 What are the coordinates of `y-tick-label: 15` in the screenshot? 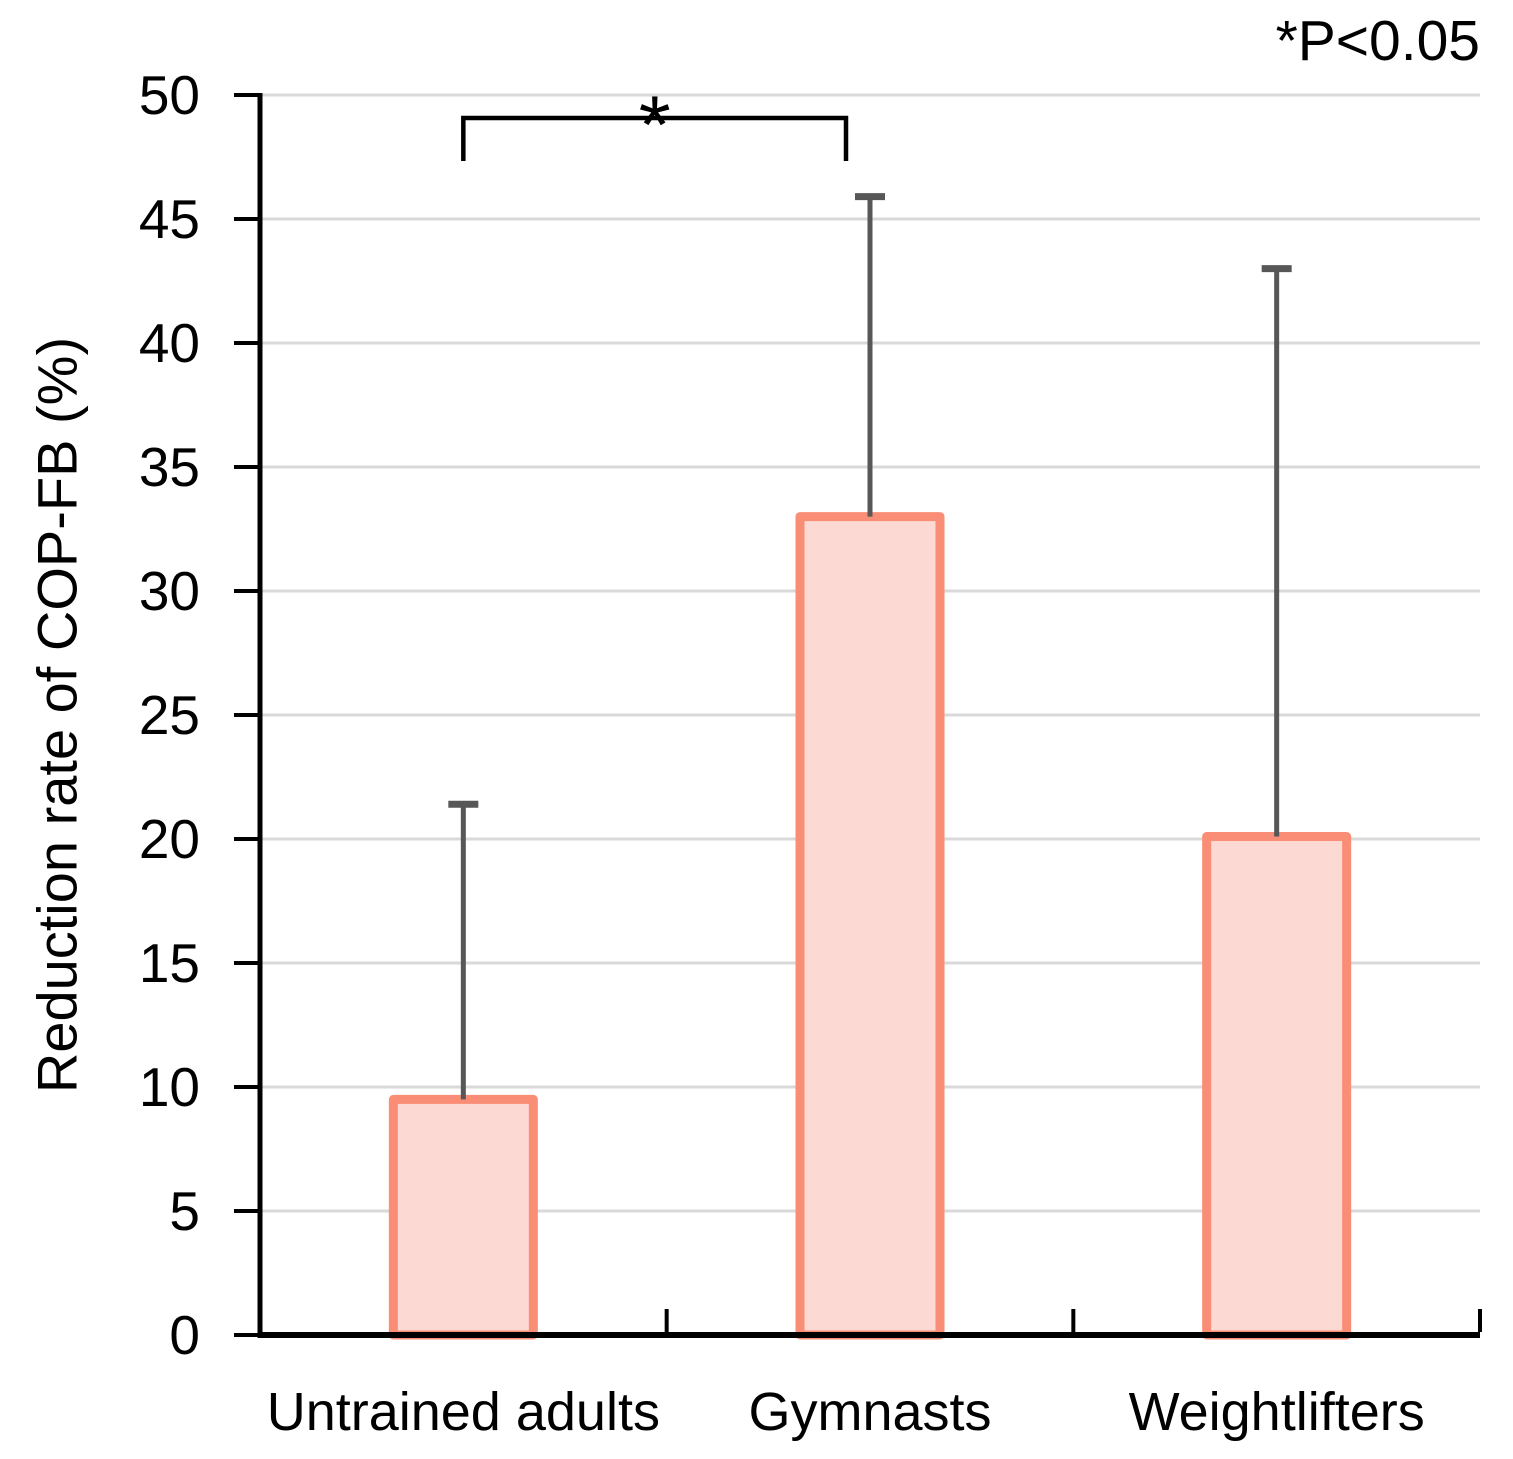 It's located at (169, 963).